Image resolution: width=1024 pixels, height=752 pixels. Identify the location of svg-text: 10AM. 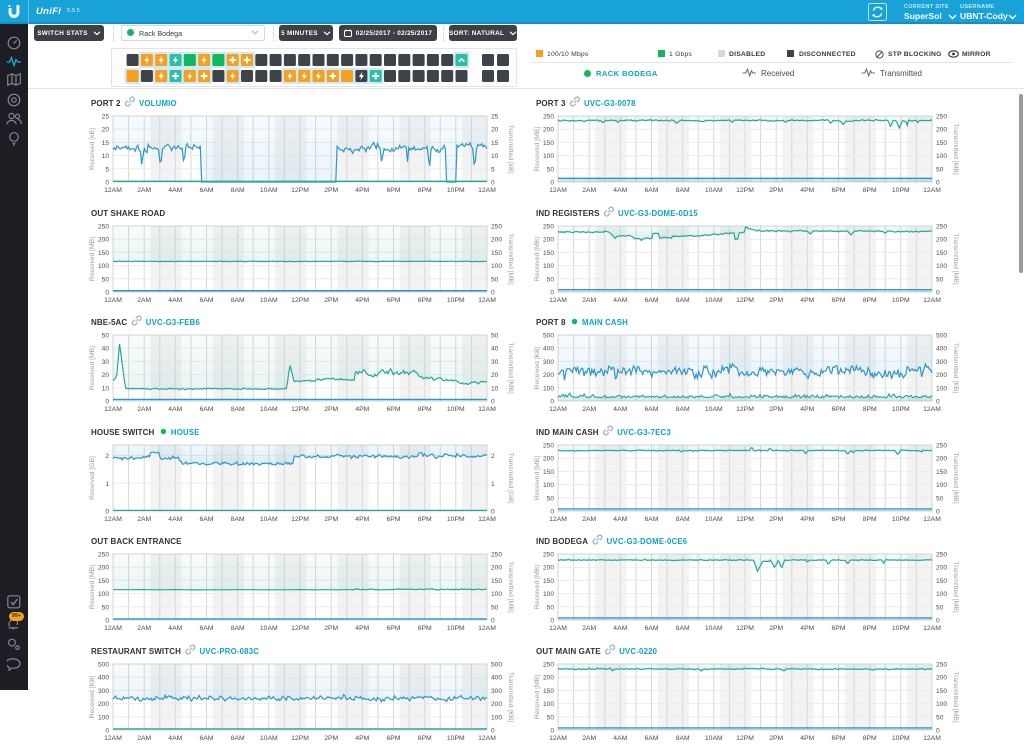
(714, 738).